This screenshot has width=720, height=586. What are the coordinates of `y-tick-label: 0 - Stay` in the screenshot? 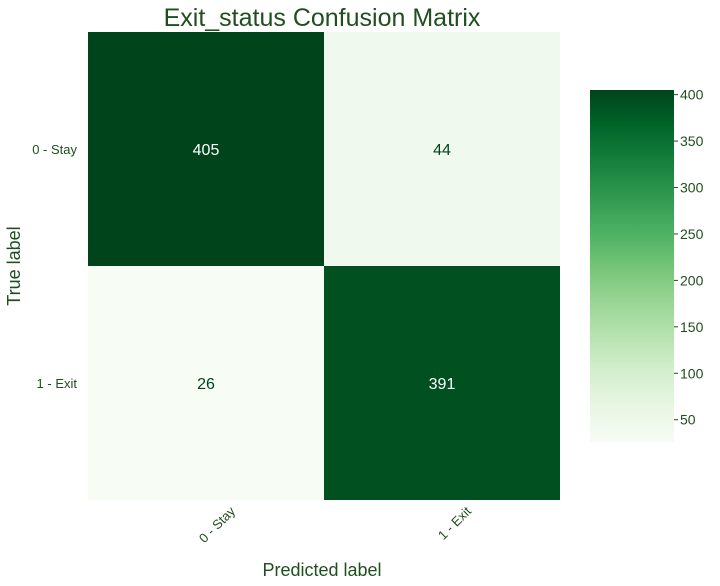 It's located at (54, 149).